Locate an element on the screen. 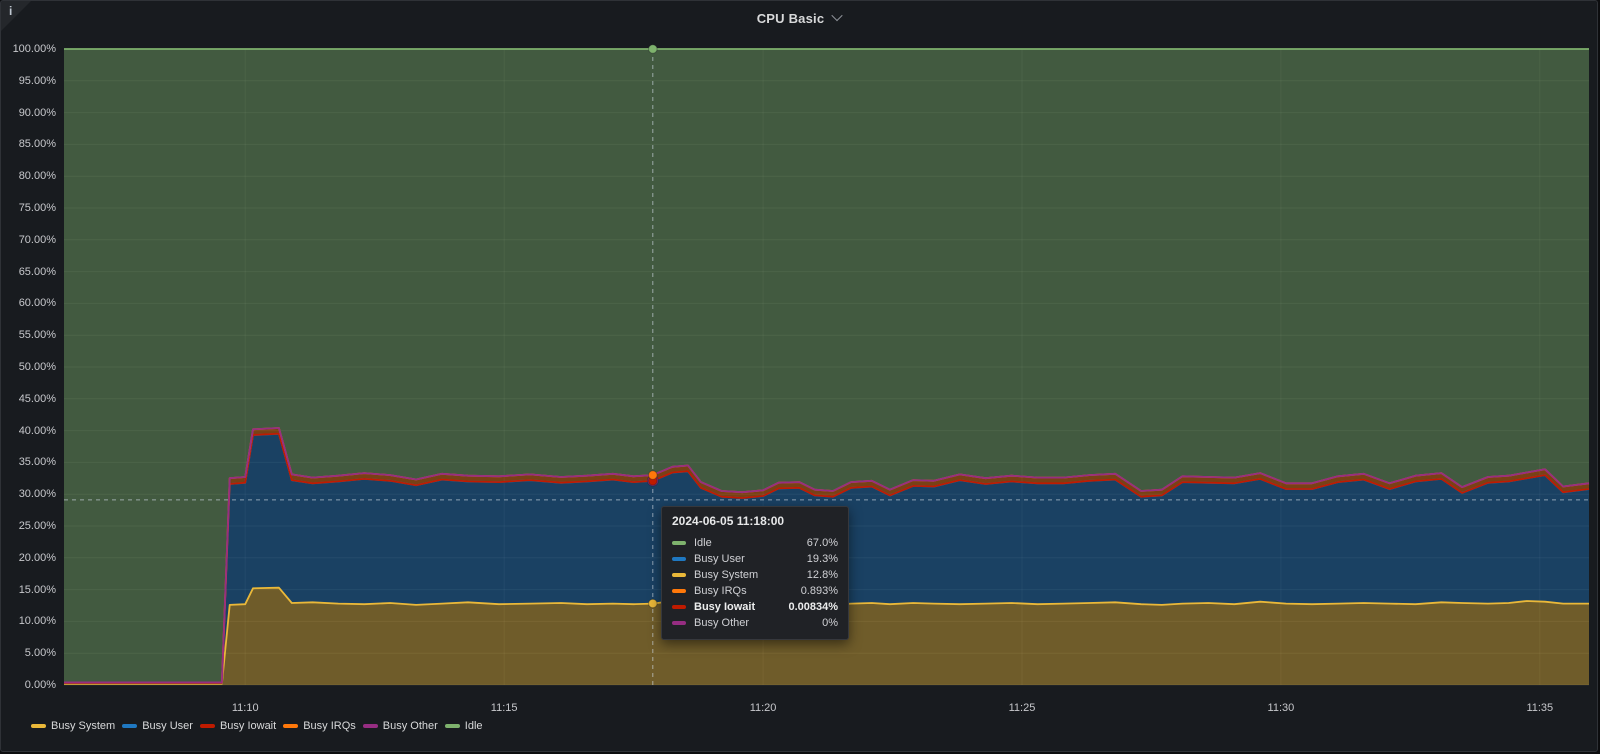  legend-label: Busy Other is located at coordinates (410, 726).